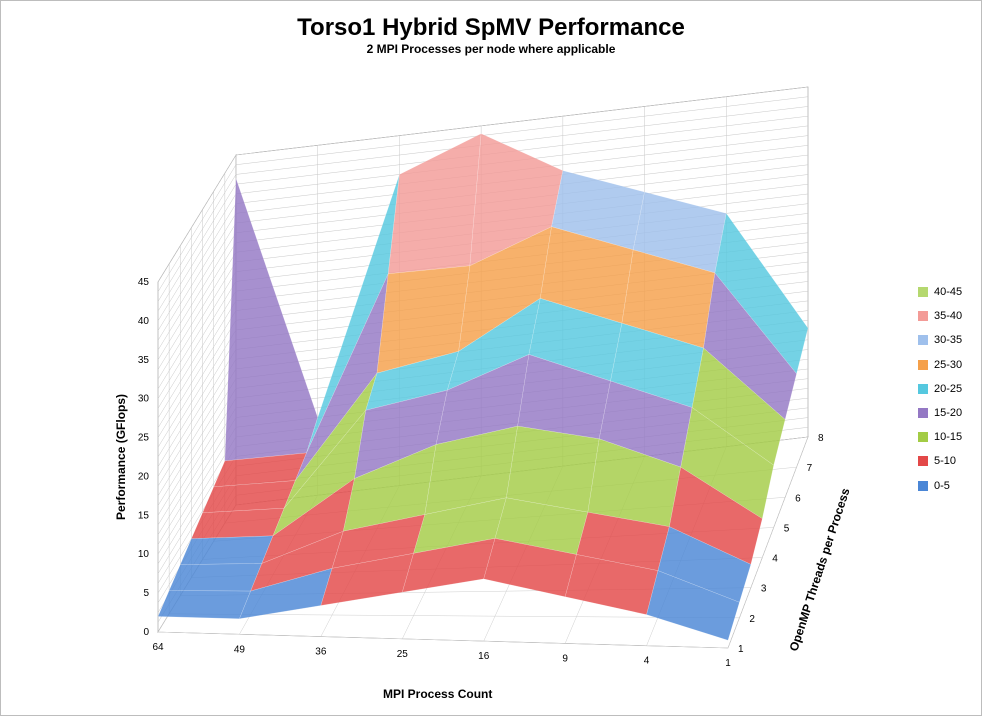  I want to click on legend-item: 20-25, so click(940, 389).